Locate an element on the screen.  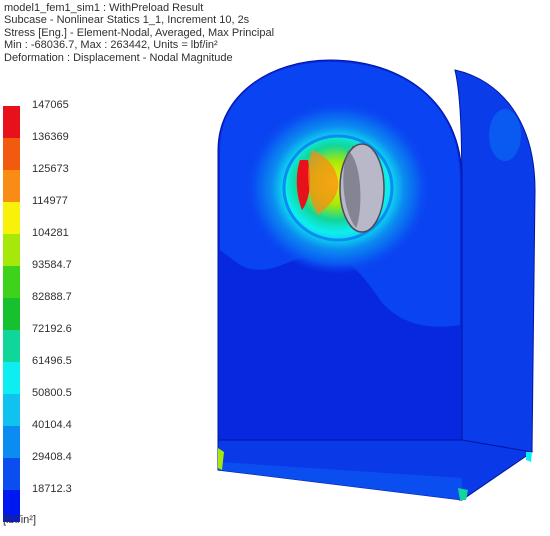
legend-tick: 29408.4 is located at coordinates (52, 457).